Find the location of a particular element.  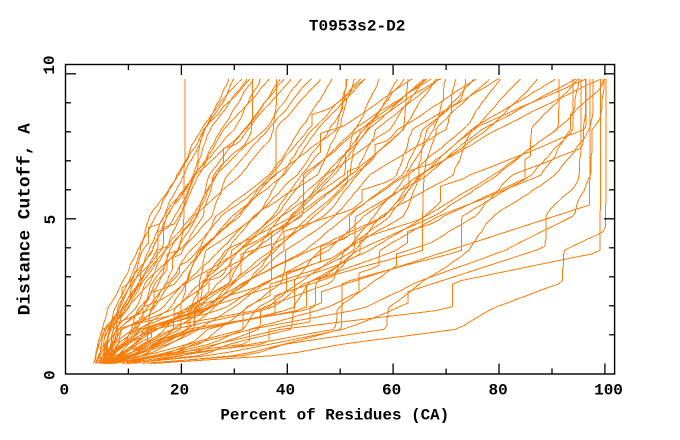

svg-text: 100 is located at coordinates (608, 391).